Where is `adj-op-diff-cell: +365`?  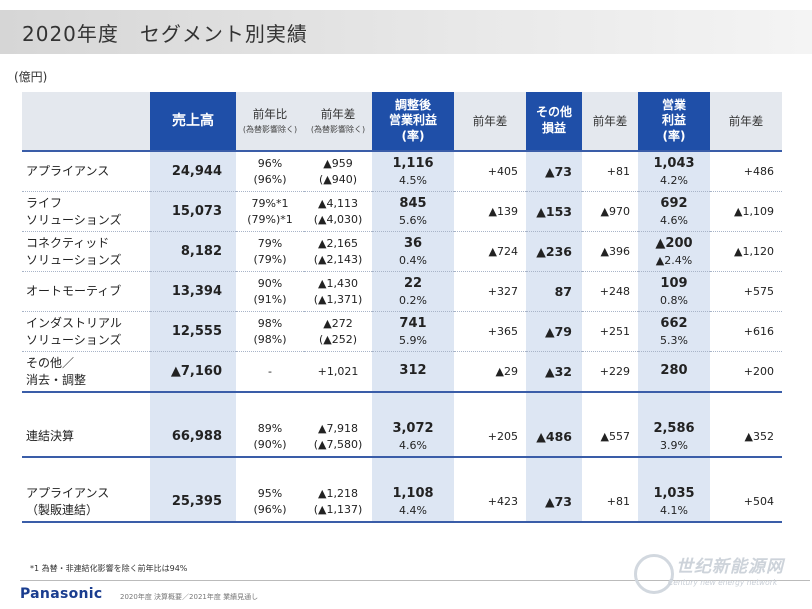 adj-op-diff-cell: +365 is located at coordinates (490, 331).